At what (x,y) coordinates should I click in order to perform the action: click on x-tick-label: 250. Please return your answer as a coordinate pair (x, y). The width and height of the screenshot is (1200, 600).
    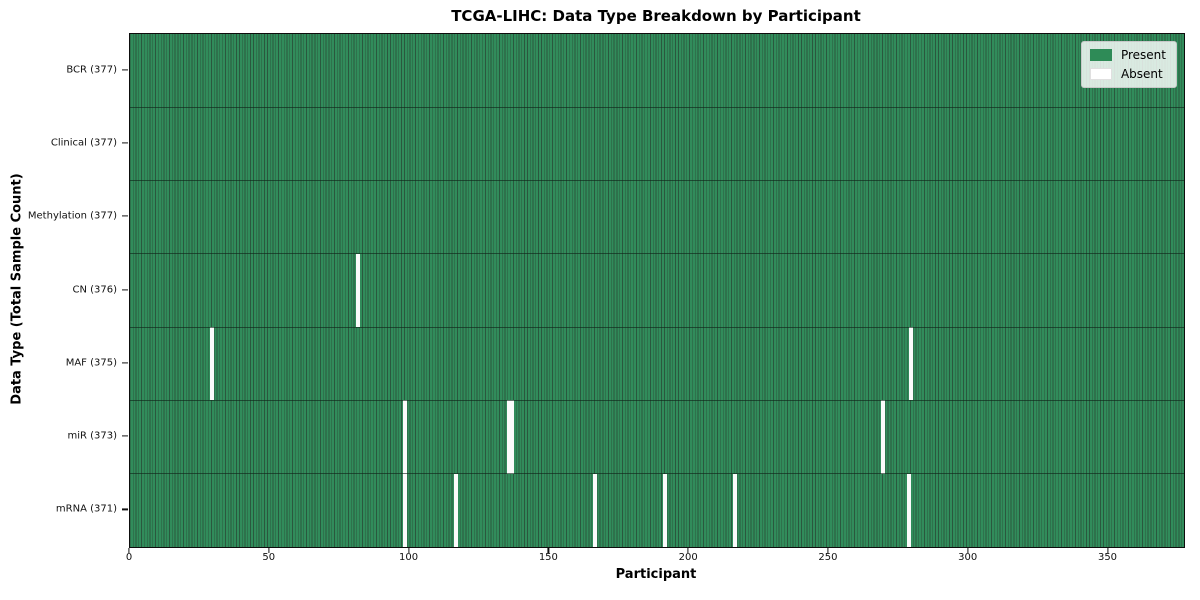
    Looking at the image, I should click on (828, 557).